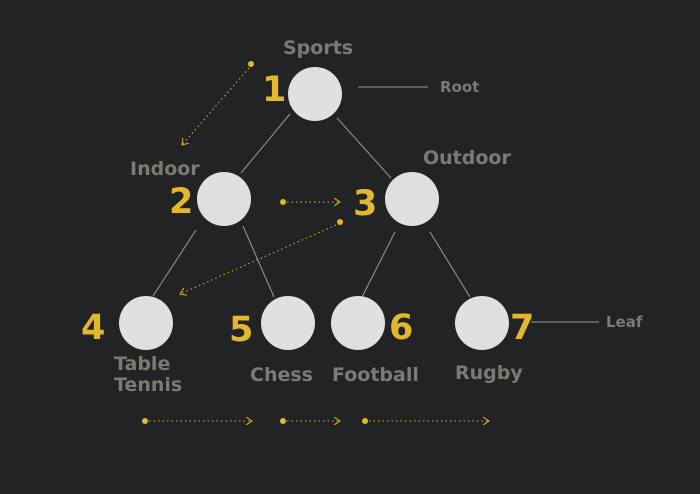 The width and height of the screenshot is (700, 494). What do you see at coordinates (364, 148) in the screenshot?
I see `edge-sports-outdoor` at bounding box center [364, 148].